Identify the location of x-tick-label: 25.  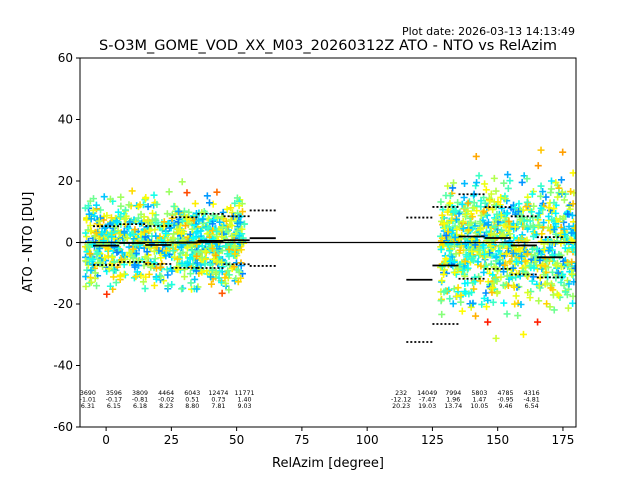
(171, 440).